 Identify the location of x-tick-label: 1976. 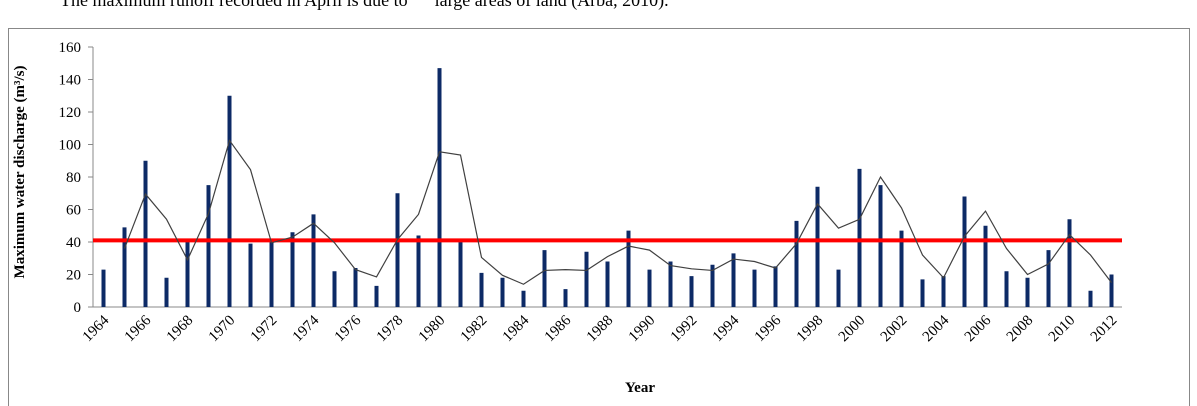
(348, 328).